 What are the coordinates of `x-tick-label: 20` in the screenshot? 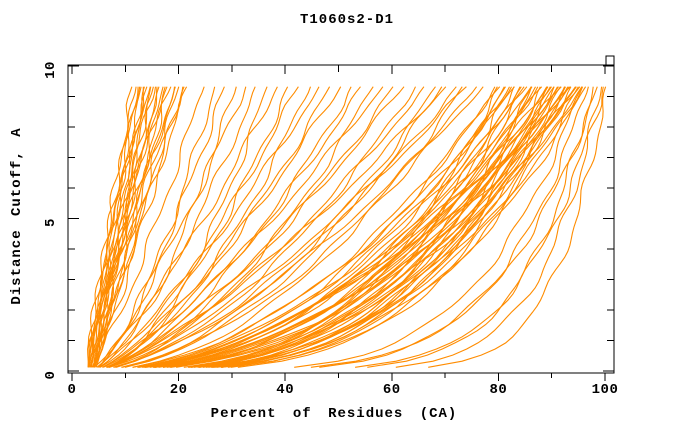 It's located at (179, 390).